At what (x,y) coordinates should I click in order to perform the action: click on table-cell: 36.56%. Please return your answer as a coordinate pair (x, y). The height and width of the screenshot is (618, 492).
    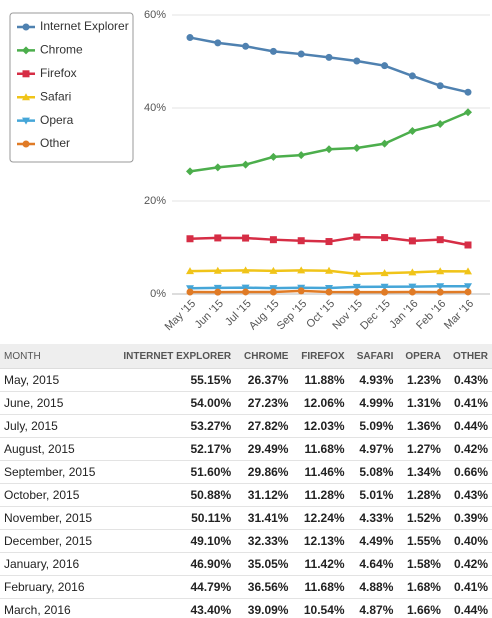
    Looking at the image, I should click on (264, 587).